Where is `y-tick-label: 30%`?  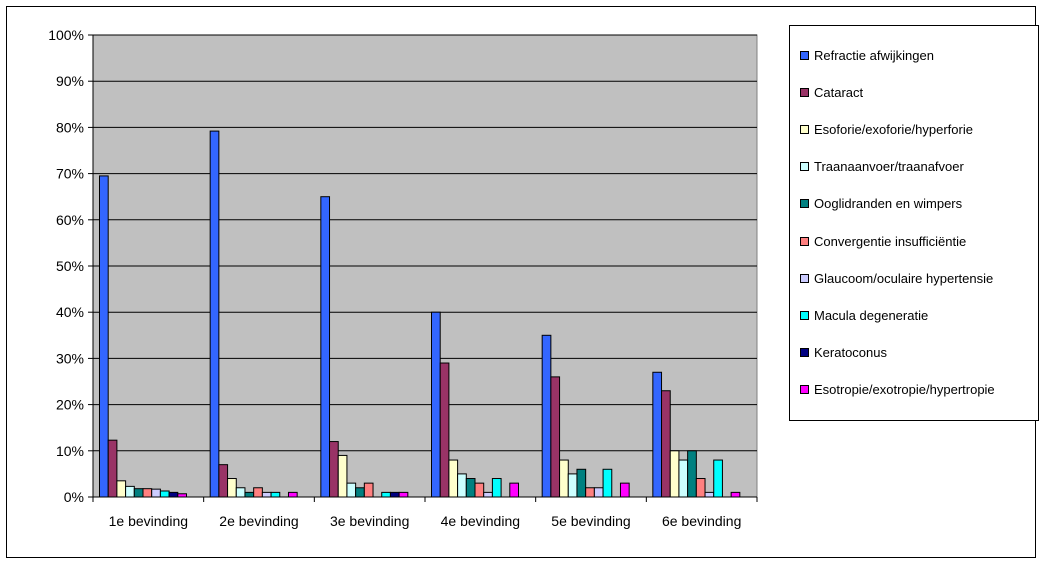 y-tick-label: 30% is located at coordinates (70, 358).